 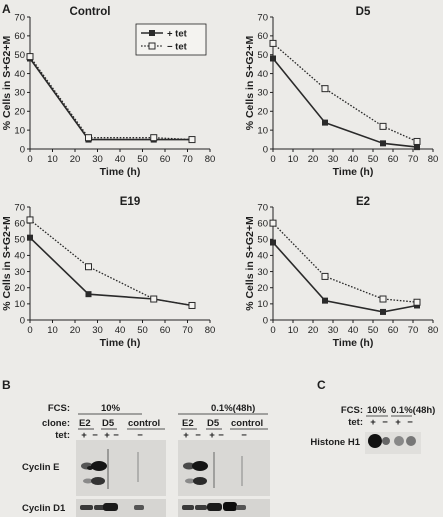 I want to click on chart-1-ytick-label-4: 40, so click(x=262, y=74).